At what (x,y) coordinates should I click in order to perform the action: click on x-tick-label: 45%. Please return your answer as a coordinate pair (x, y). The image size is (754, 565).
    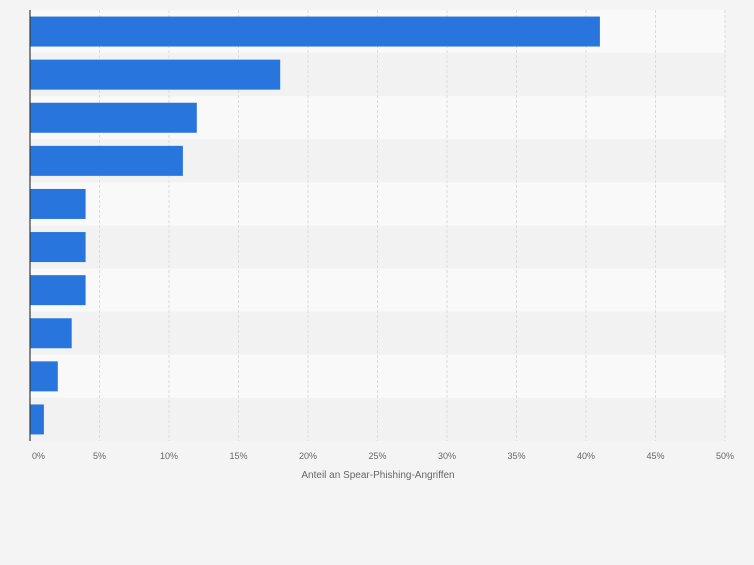
    Looking at the image, I should click on (655, 456).